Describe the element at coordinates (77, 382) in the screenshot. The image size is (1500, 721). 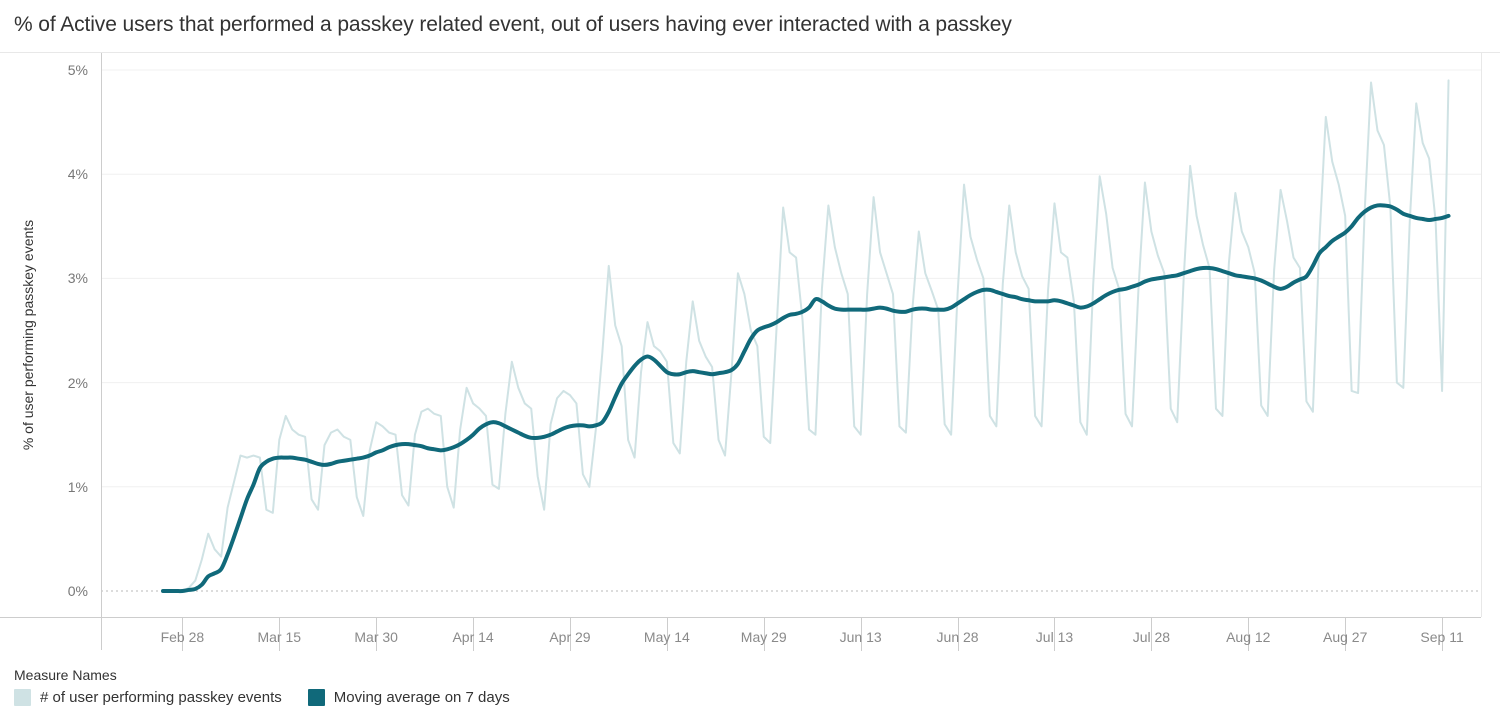
I see `y-tick-label: 2%` at that location.